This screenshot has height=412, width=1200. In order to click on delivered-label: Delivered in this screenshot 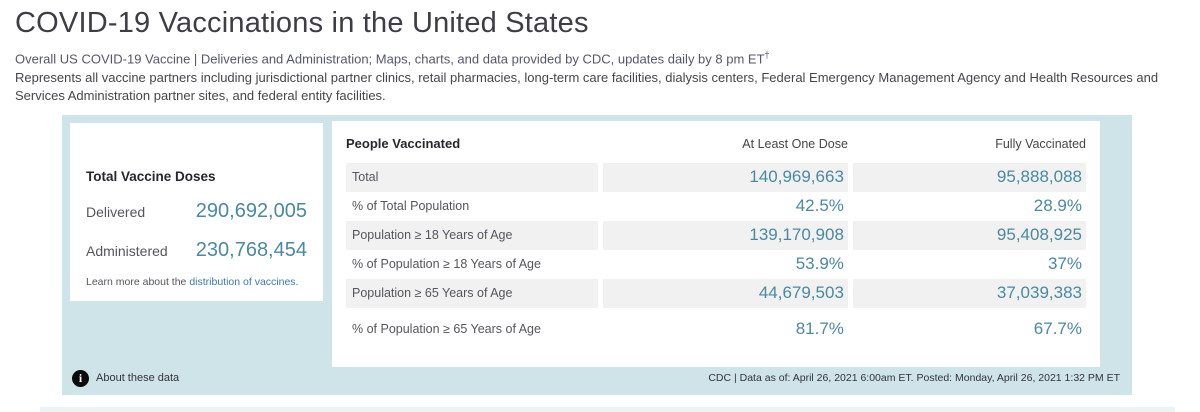, I will do `click(116, 211)`.